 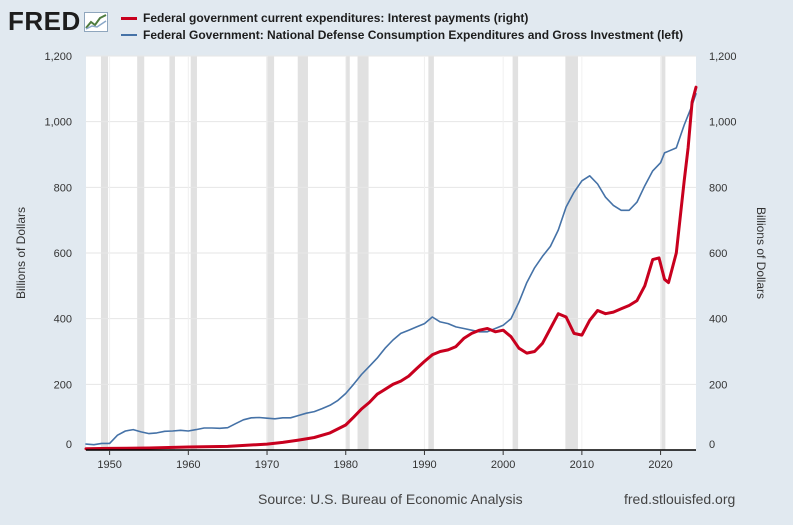 What do you see at coordinates (660, 465) in the screenshot?
I see `x-tick-label-7: 2020` at bounding box center [660, 465].